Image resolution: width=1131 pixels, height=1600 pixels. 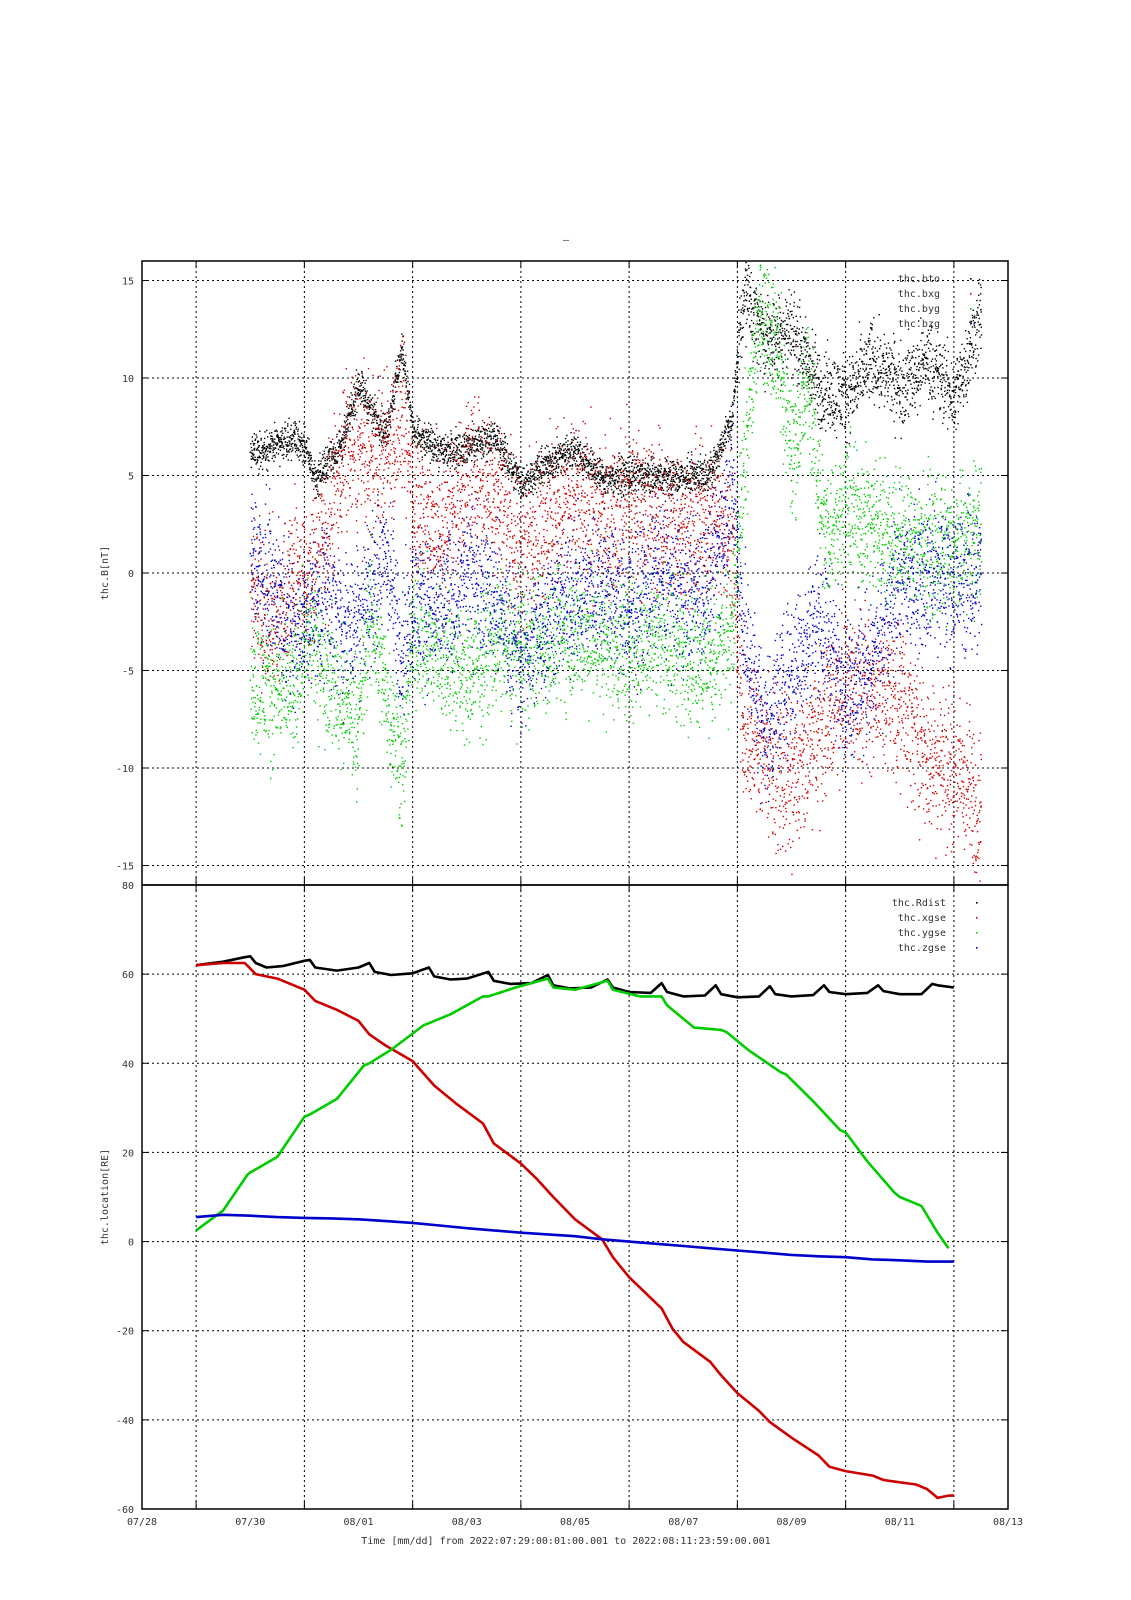 What do you see at coordinates (900, 1522) in the screenshot?
I see `x-tick-label: 08/11` at bounding box center [900, 1522].